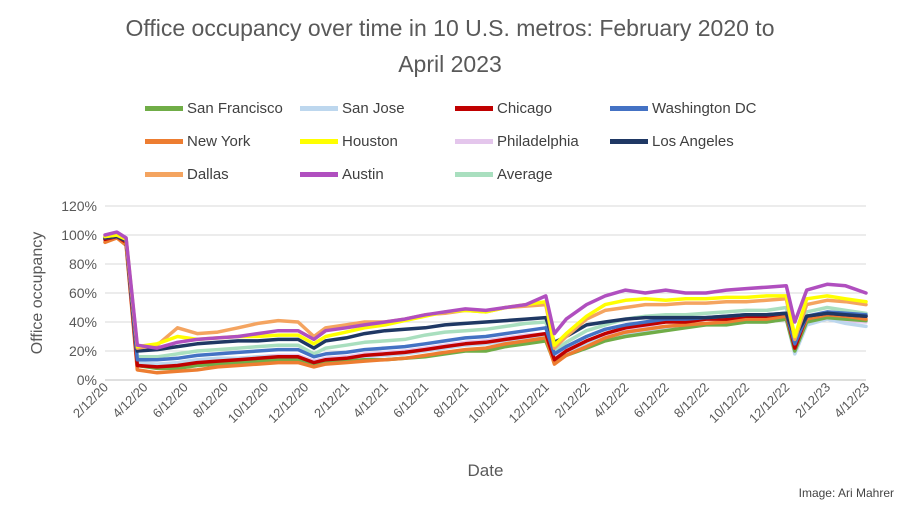  What do you see at coordinates (651, 400) in the screenshot?
I see `x-tick-label: 6/12/22` at bounding box center [651, 400].